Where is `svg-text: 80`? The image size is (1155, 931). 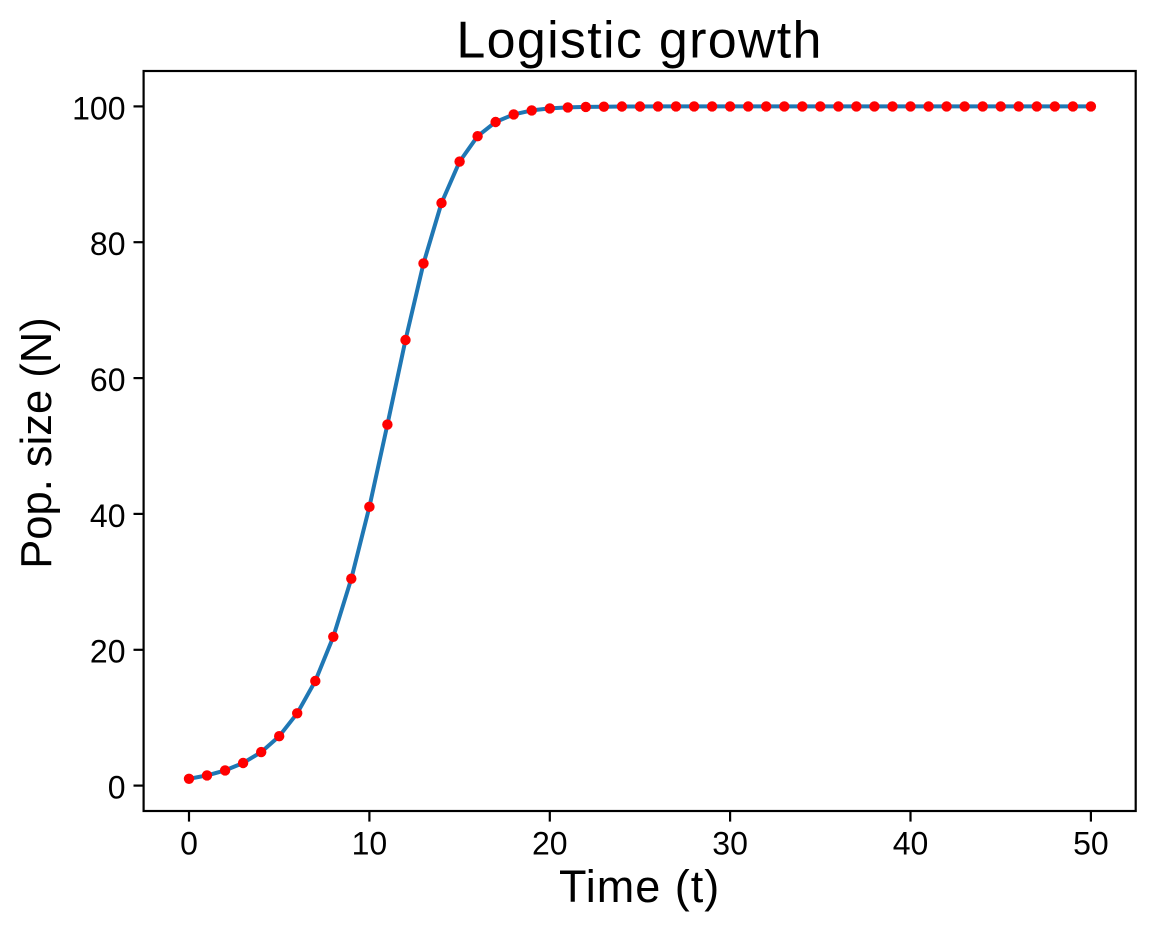
svg-text: 80 is located at coordinates (108, 244).